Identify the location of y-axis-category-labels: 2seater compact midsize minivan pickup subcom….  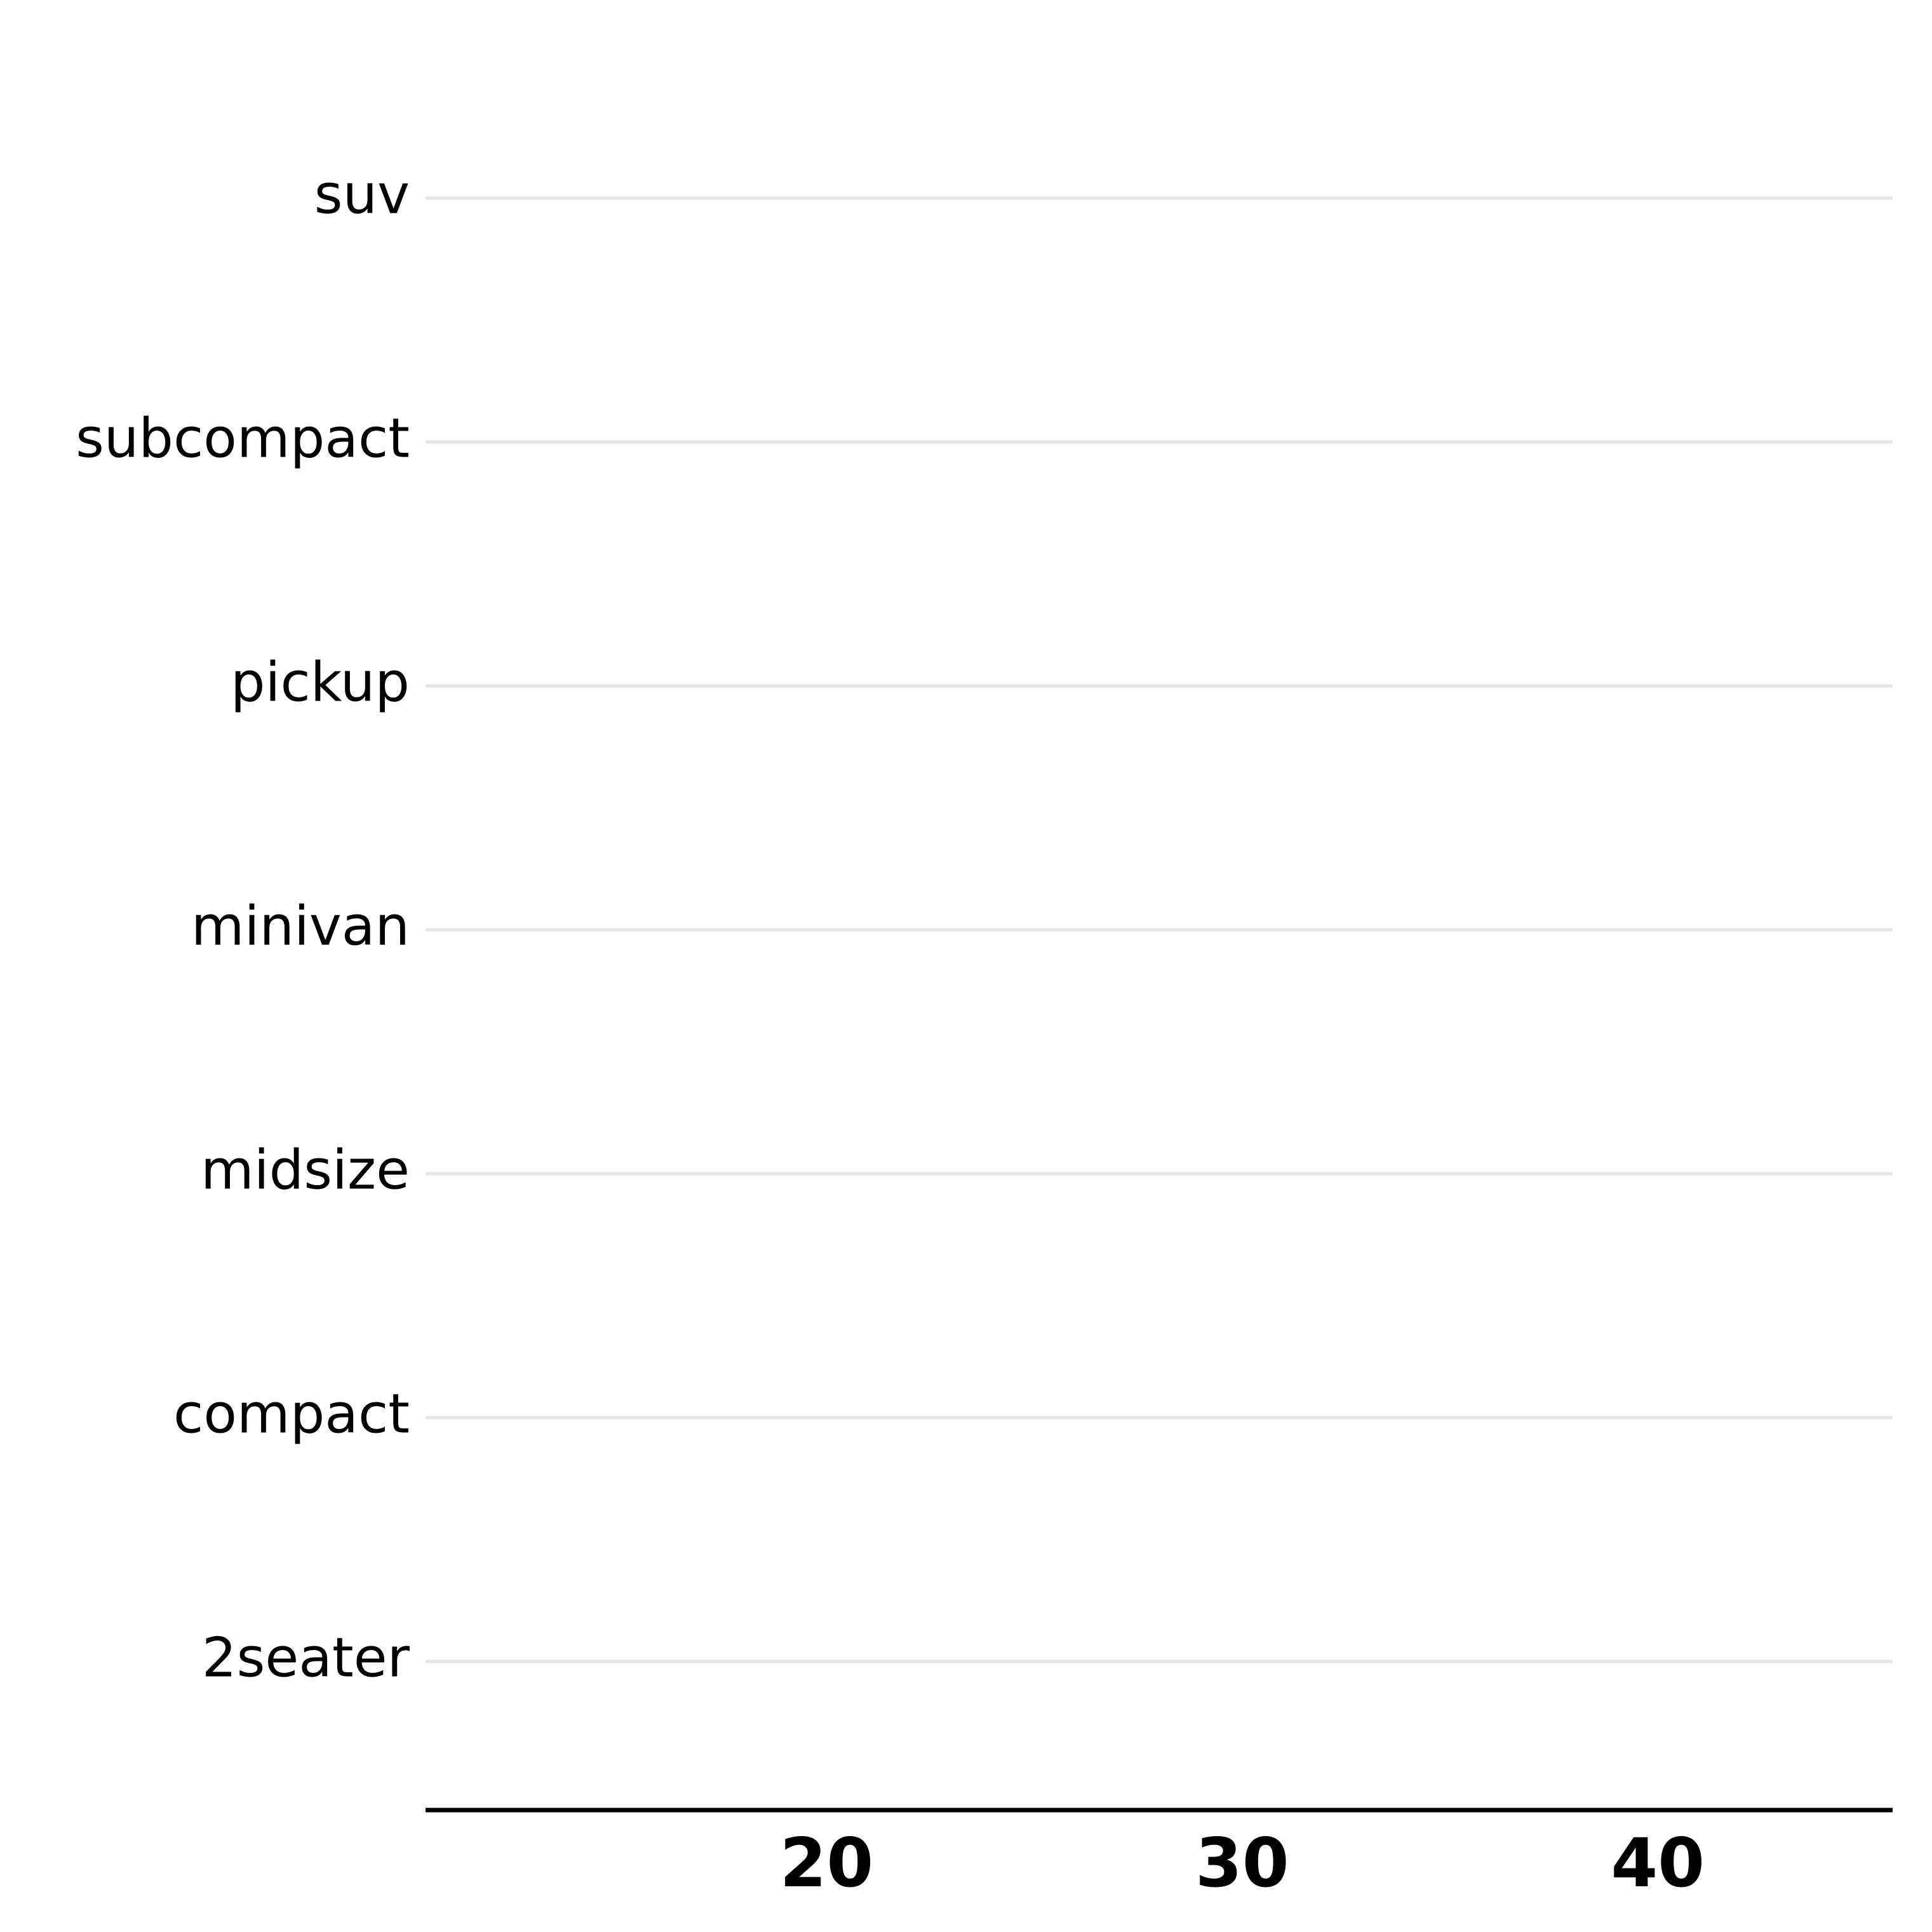
(243, 926).